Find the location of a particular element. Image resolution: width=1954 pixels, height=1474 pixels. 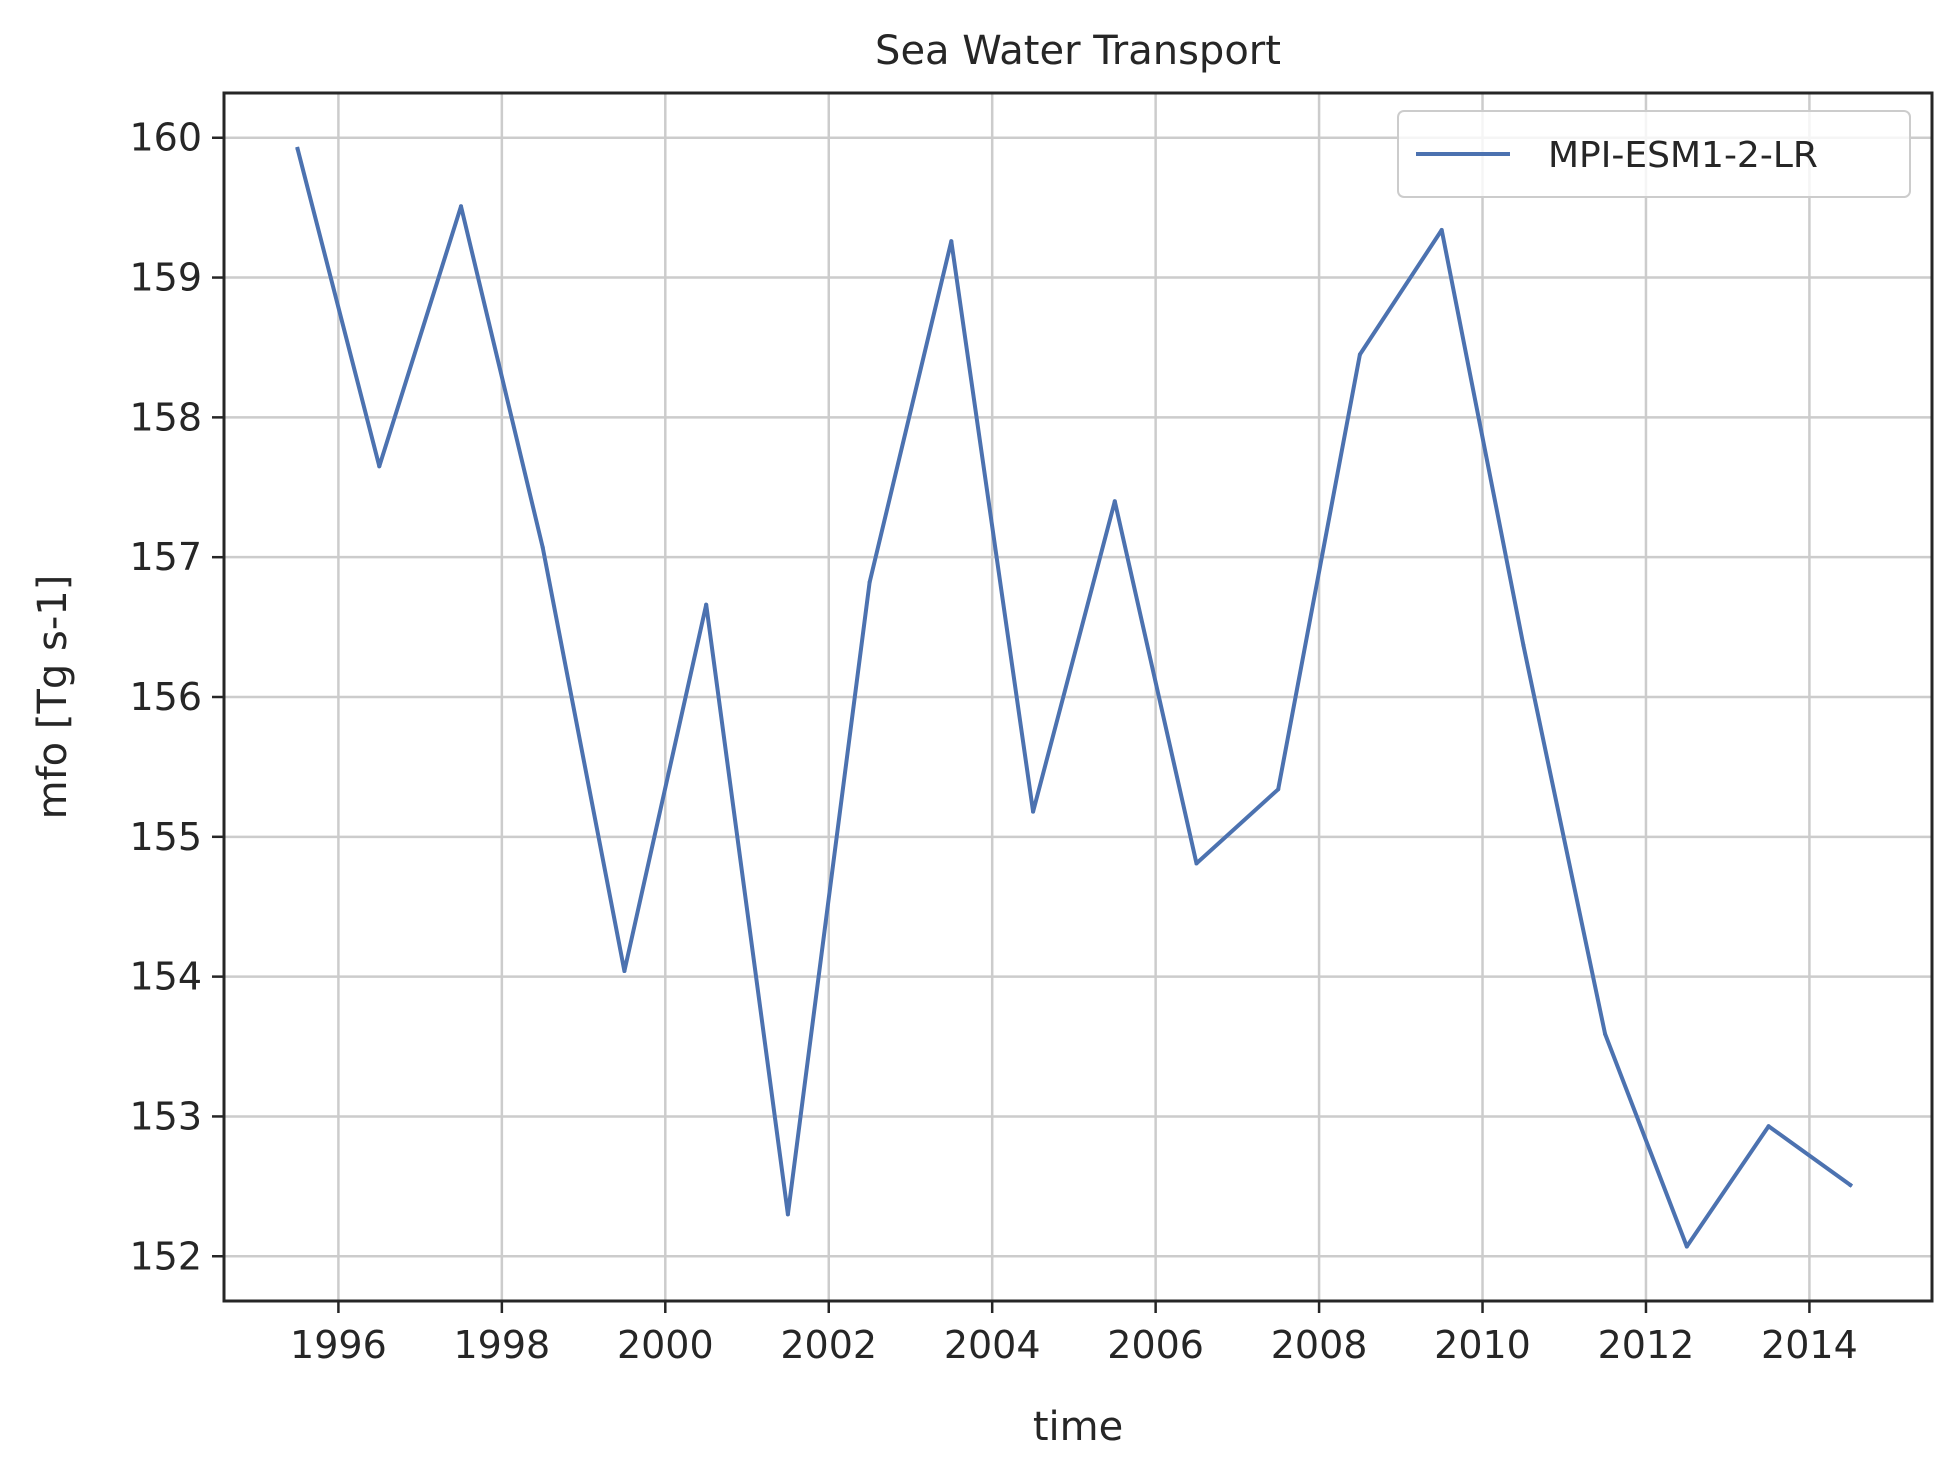

x-tick-label: 2004 is located at coordinates (992, 1345).